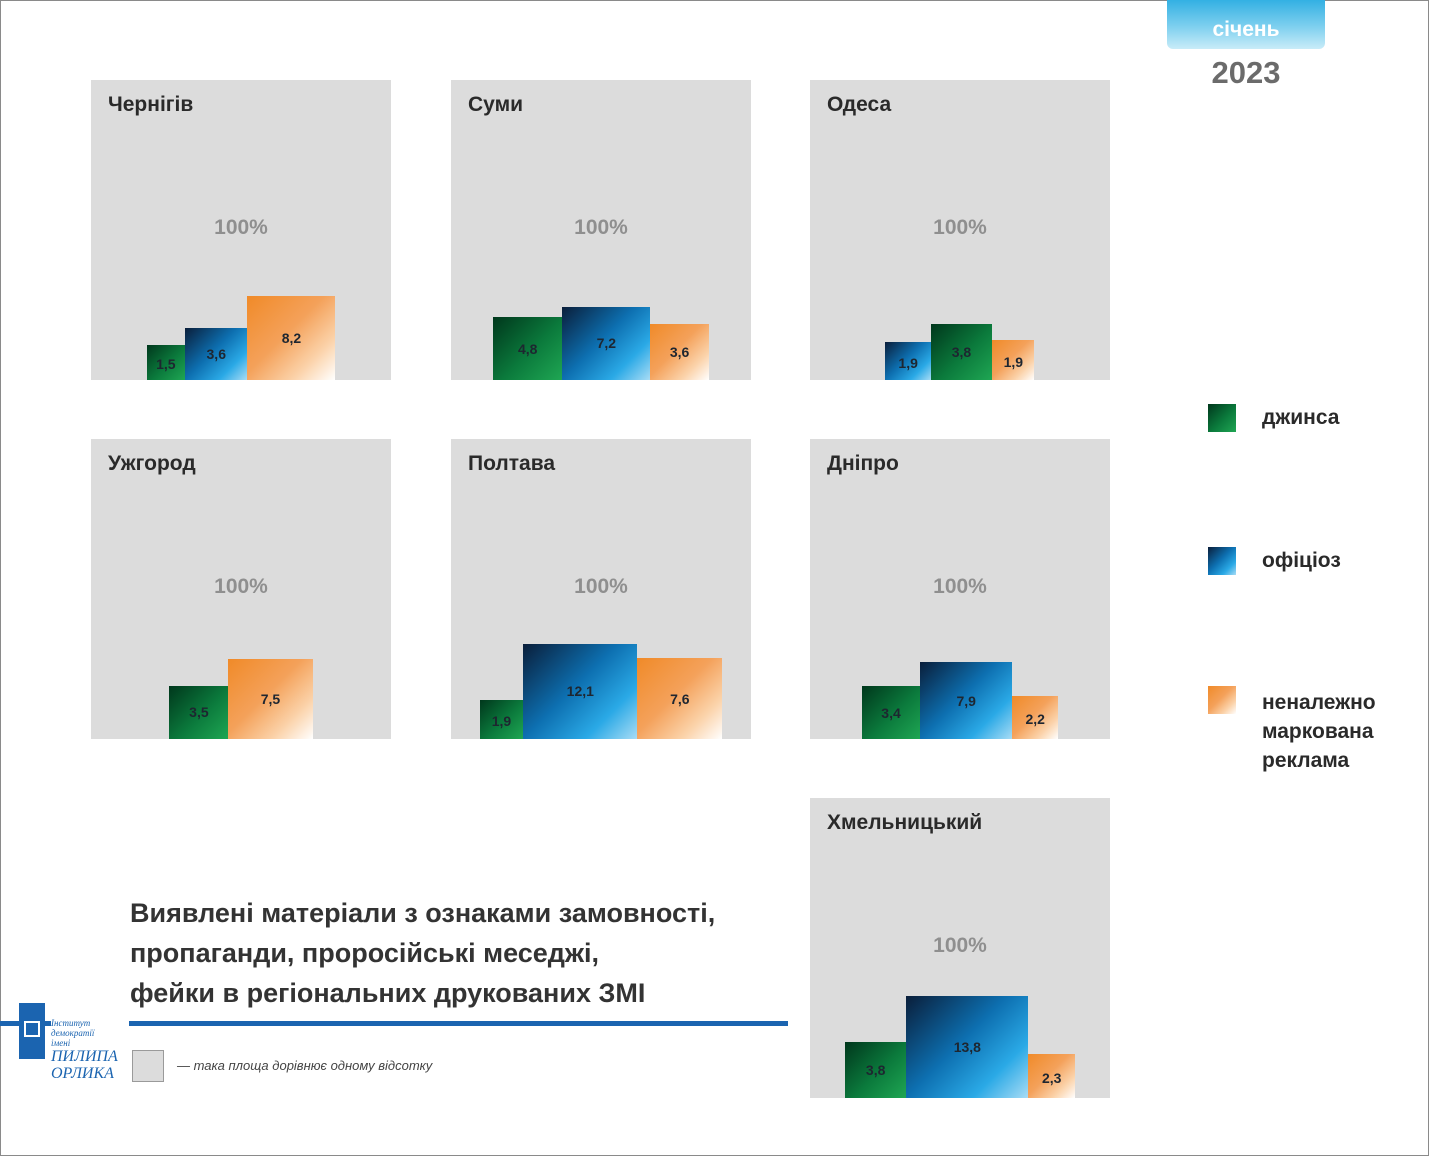 Image resolution: width=1429 pixels, height=1156 pixels. I want to click on bar-value-label: 7,9, so click(966, 700).